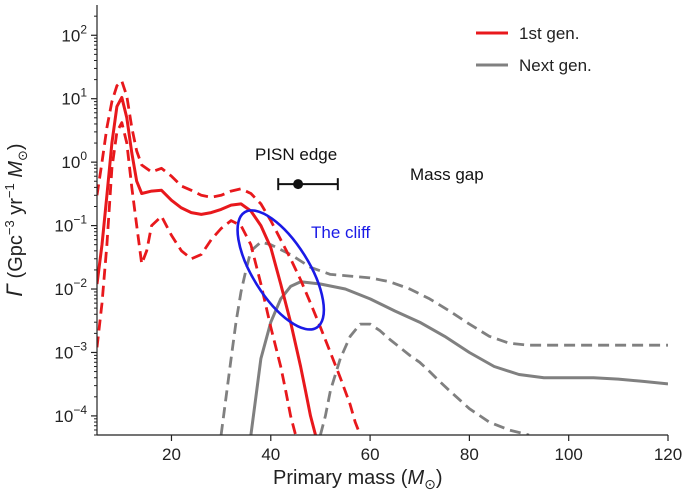  I want to click on y-tick-label-1: 10¹, so click(74, 97).